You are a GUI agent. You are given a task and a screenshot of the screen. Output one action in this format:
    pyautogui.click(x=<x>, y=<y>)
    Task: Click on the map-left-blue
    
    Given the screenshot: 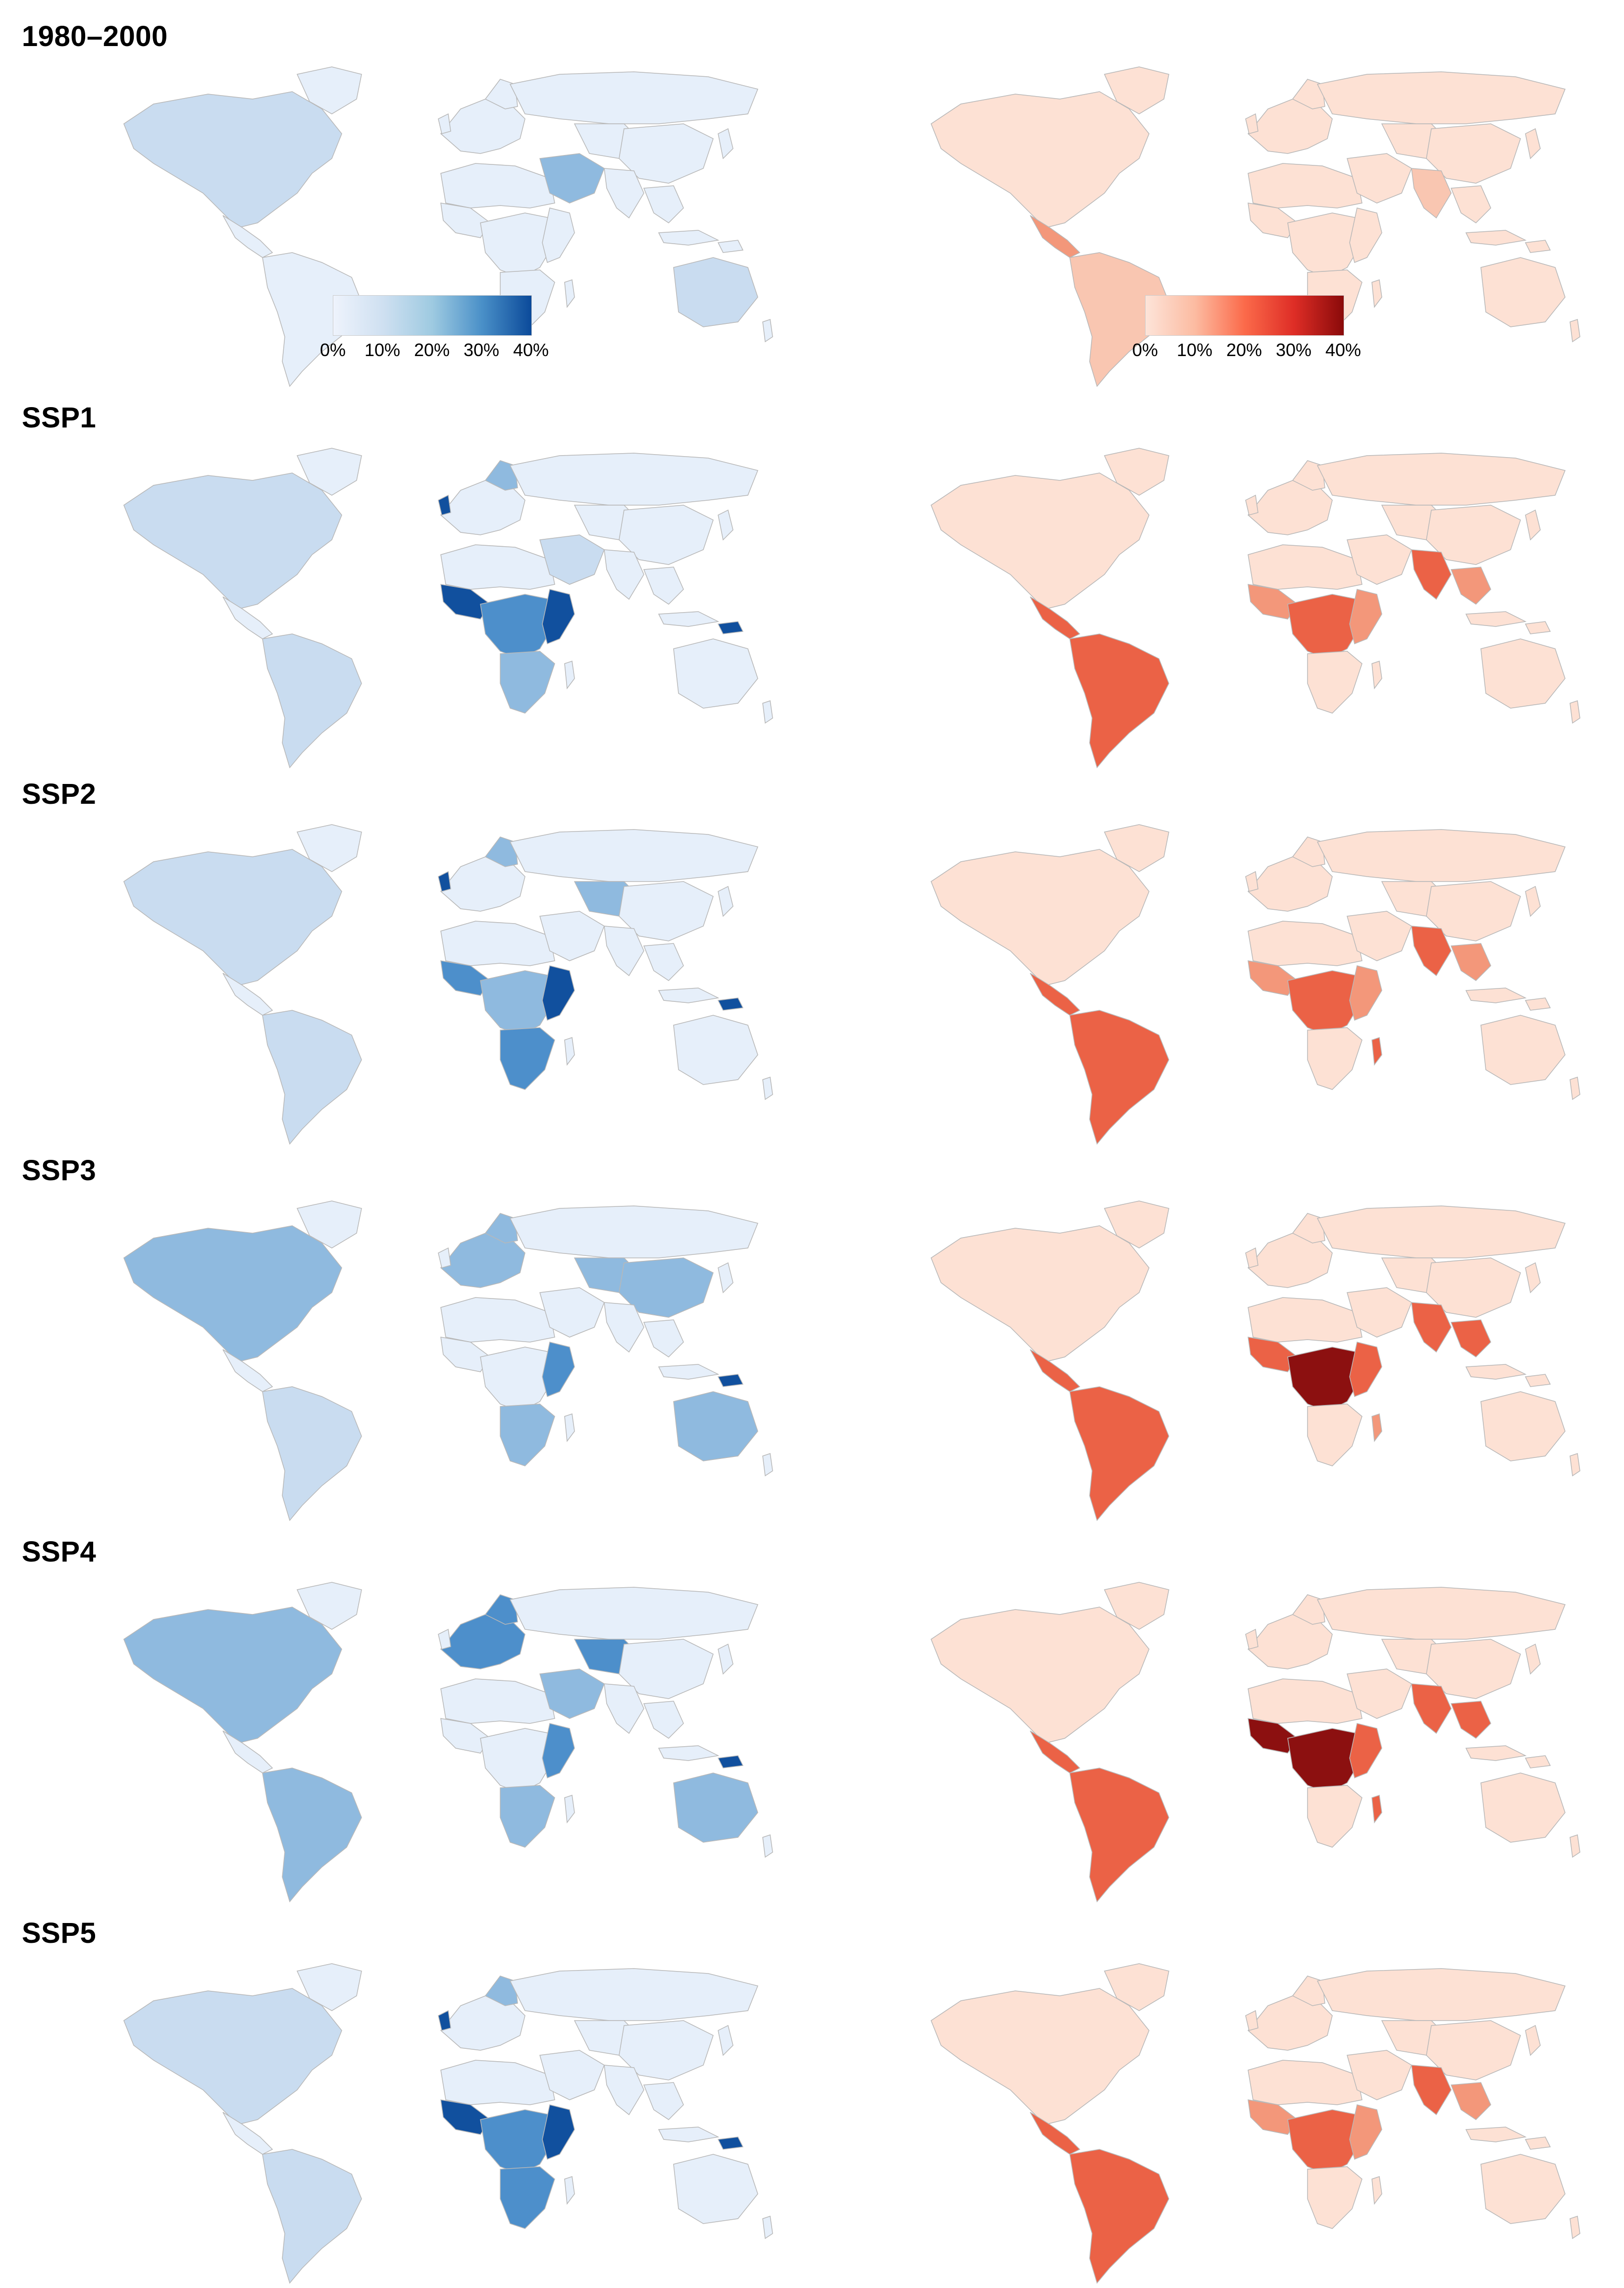 What is the action you would take?
    pyautogui.click(x=421, y=2114)
    